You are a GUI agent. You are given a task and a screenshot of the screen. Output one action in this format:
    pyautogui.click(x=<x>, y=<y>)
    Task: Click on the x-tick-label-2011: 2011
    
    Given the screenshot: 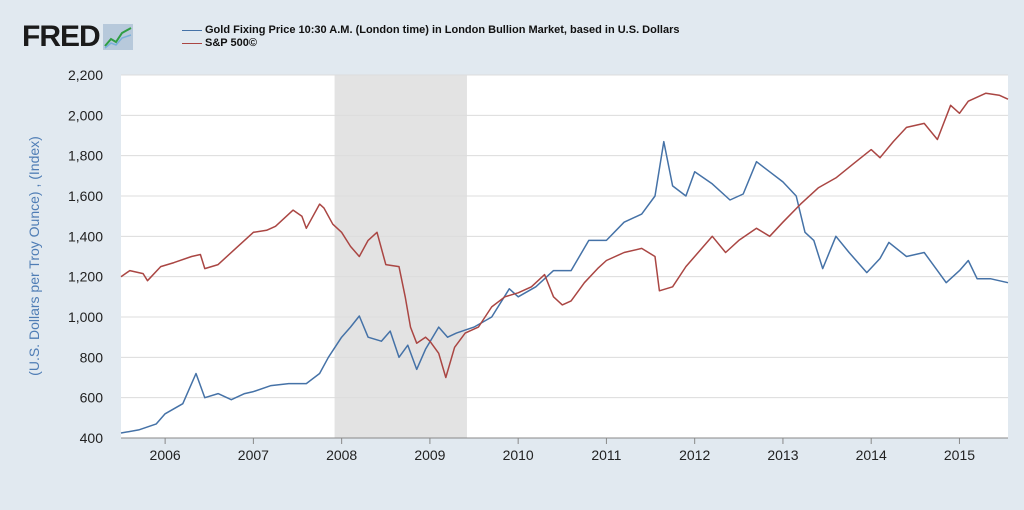 What is the action you would take?
    pyautogui.click(x=606, y=455)
    